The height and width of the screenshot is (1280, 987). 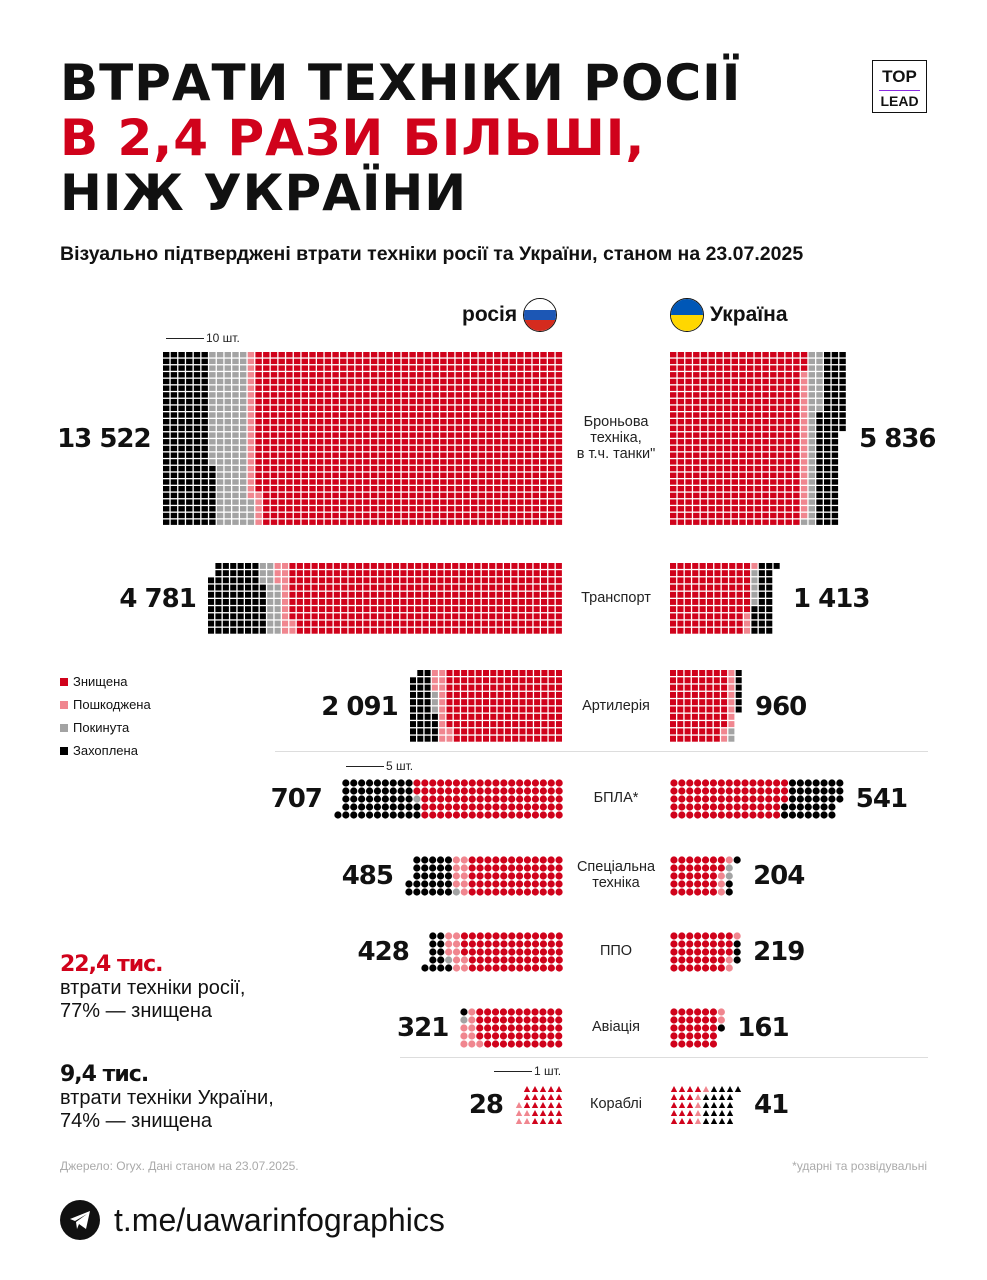 What do you see at coordinates (252, 1220) in the screenshot?
I see `telegram-link: t.me/uawarinfographics` at bounding box center [252, 1220].